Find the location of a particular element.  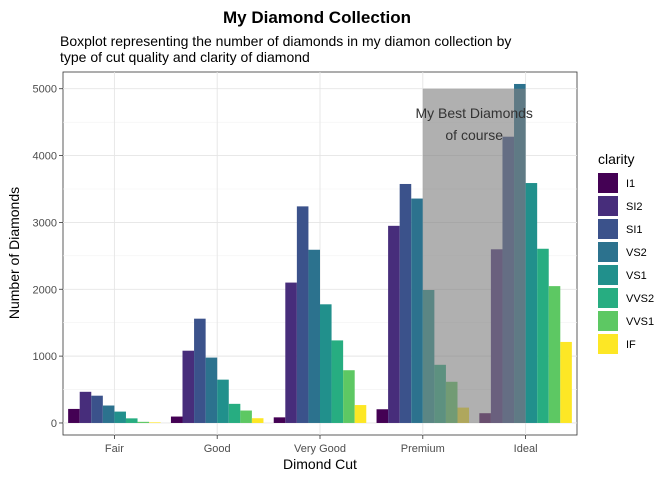

legend-title: clarity is located at coordinates (616, 159).